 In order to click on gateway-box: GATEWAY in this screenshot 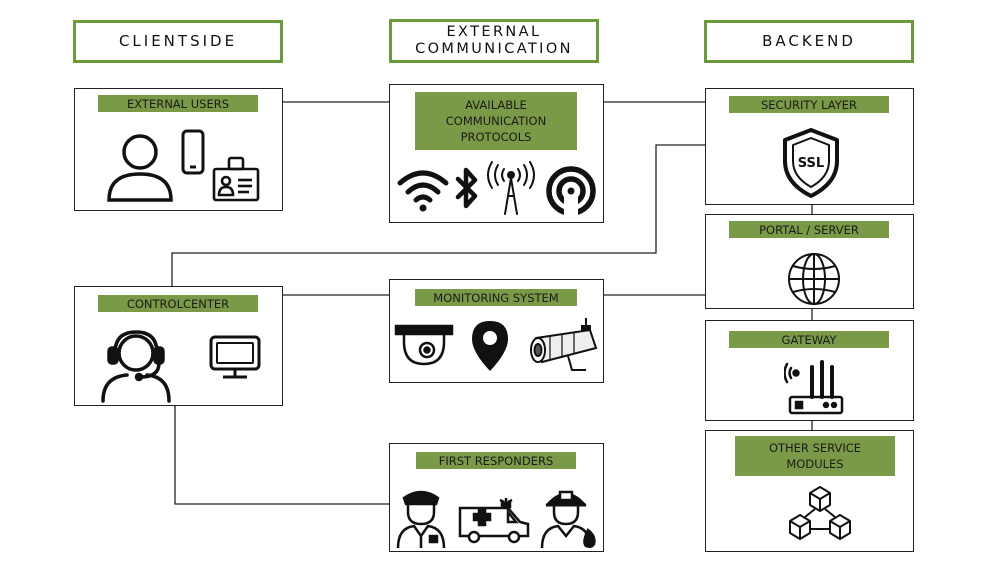, I will do `click(809, 370)`.